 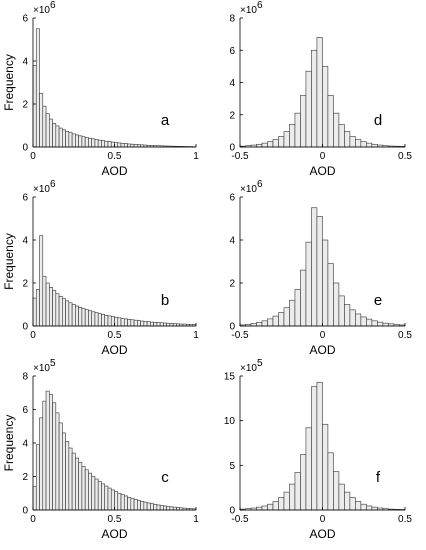 What do you see at coordinates (230, 421) in the screenshot?
I see `y-tick-label: 10` at bounding box center [230, 421].